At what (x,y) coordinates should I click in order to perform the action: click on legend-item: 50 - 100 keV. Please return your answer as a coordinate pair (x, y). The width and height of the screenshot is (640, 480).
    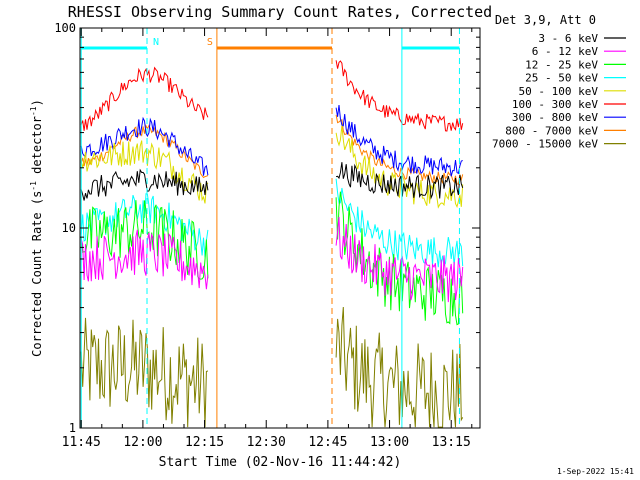
    Looking at the image, I should click on (572, 91).